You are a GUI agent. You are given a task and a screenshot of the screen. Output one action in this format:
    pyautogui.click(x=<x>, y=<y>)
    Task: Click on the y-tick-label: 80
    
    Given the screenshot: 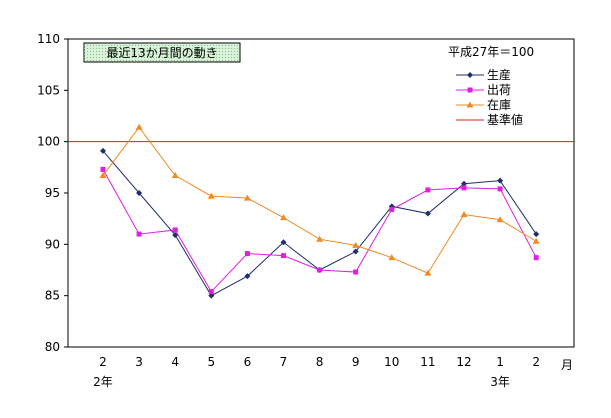 What is the action you would take?
    pyautogui.click(x=52, y=347)
    